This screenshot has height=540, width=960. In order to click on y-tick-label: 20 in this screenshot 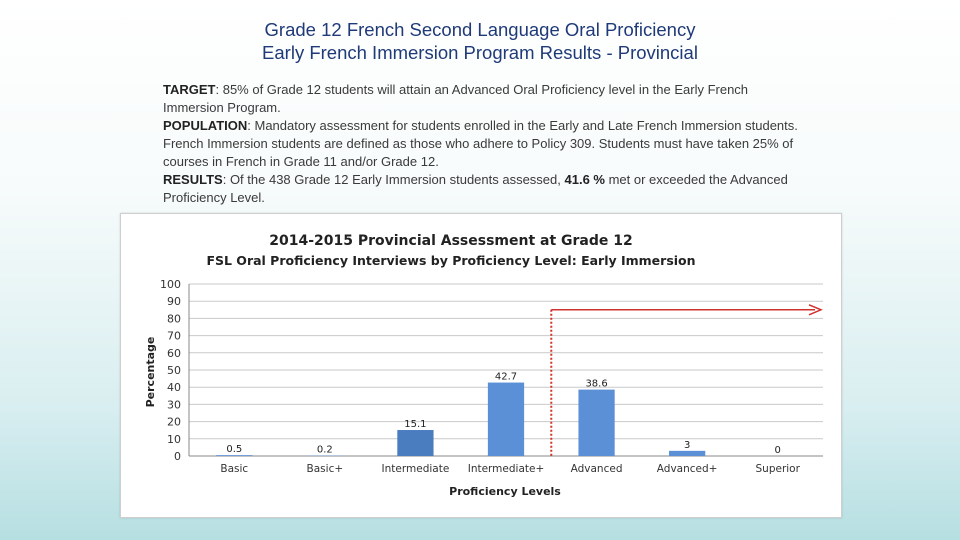, I will do `click(174, 422)`.